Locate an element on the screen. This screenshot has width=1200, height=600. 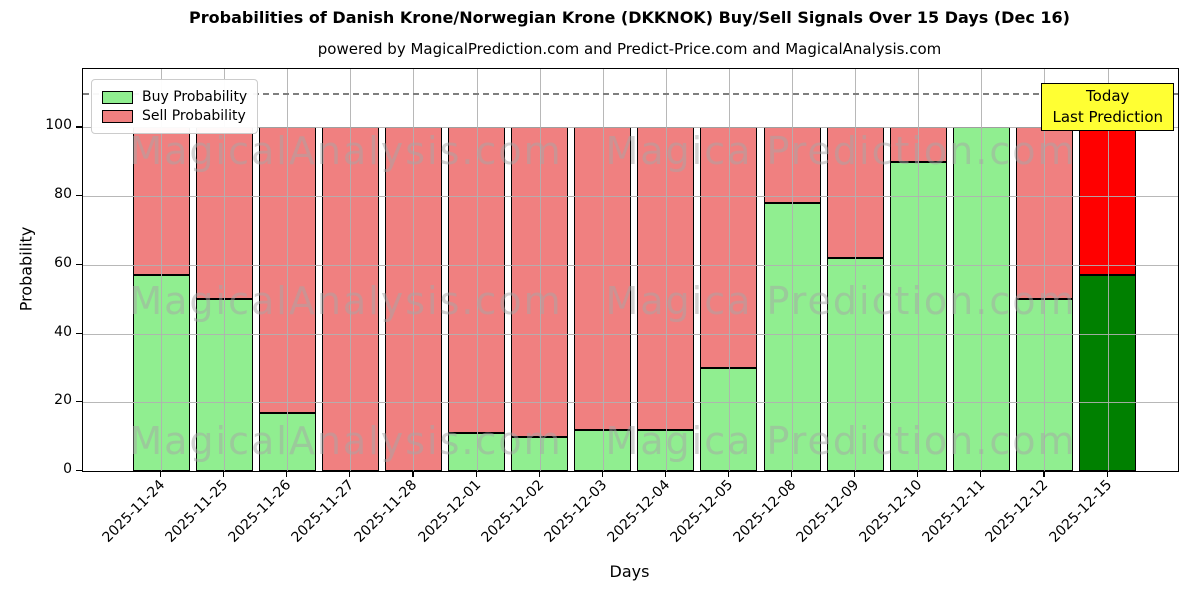
today-annotation: Today Last Prediction is located at coordinates (1107, 107).